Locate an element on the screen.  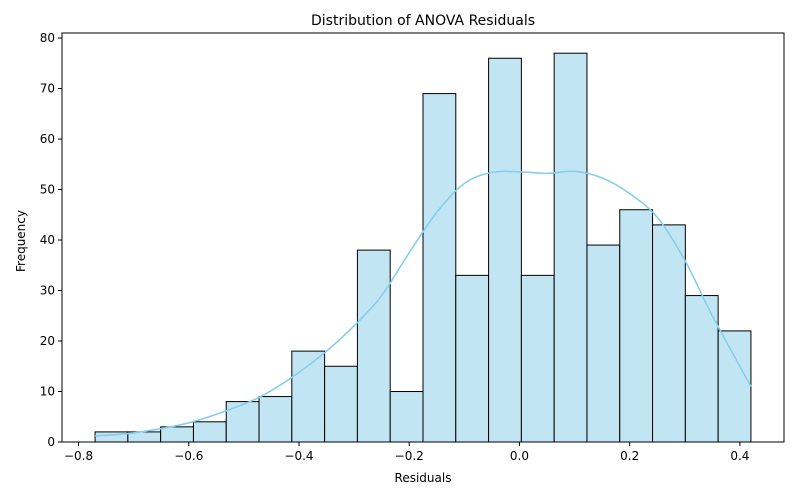
x-axis-label: Residuals is located at coordinates (423, 478).